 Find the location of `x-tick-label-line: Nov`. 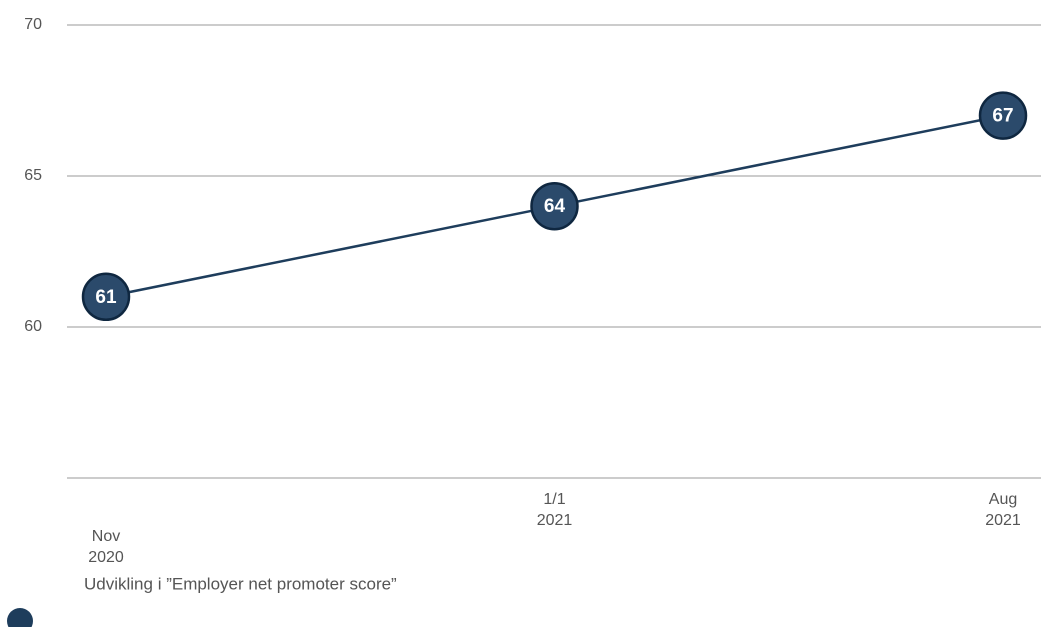

x-tick-label-line: Nov is located at coordinates (106, 536).